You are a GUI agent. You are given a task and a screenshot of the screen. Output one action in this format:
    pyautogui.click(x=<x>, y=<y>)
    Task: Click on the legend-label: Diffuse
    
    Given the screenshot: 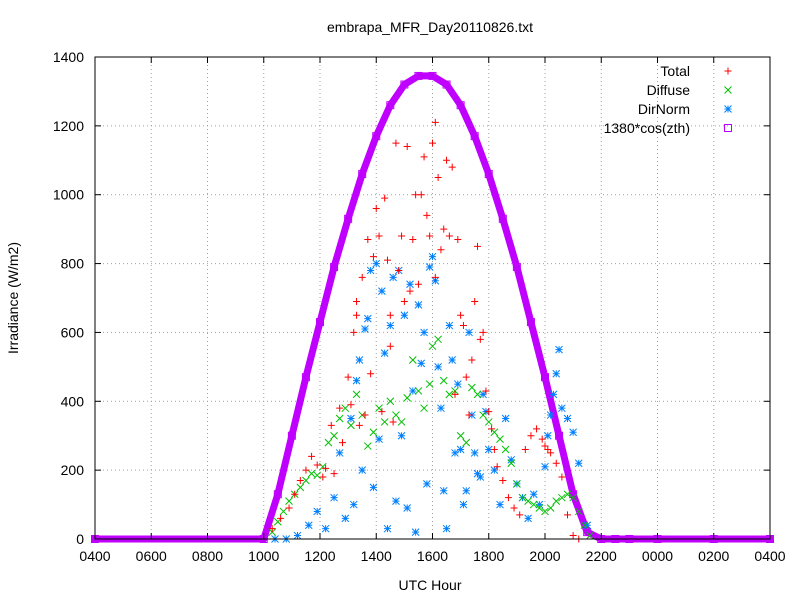 What is the action you would take?
    pyautogui.click(x=669, y=90)
    